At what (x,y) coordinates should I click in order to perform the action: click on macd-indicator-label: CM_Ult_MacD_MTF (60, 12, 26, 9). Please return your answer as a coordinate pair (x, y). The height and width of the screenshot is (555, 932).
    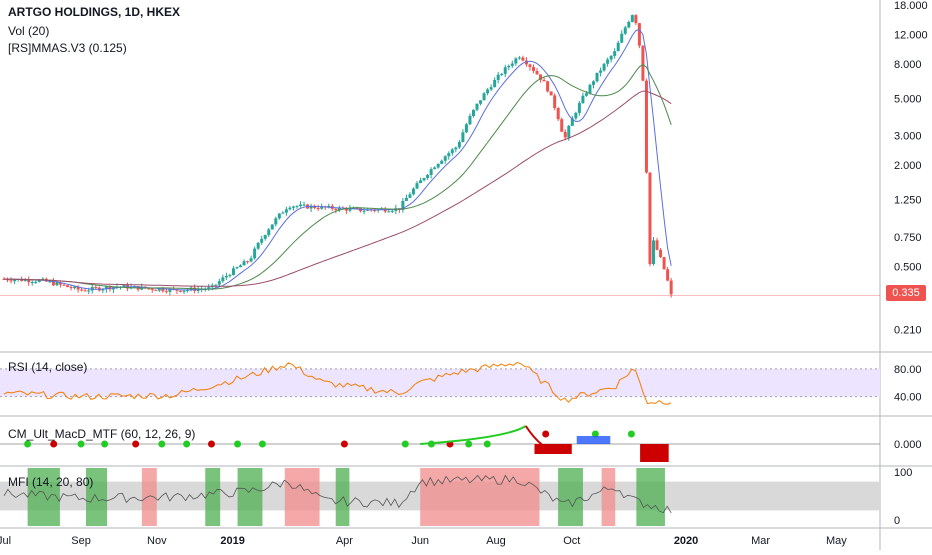
    Looking at the image, I should click on (102, 434).